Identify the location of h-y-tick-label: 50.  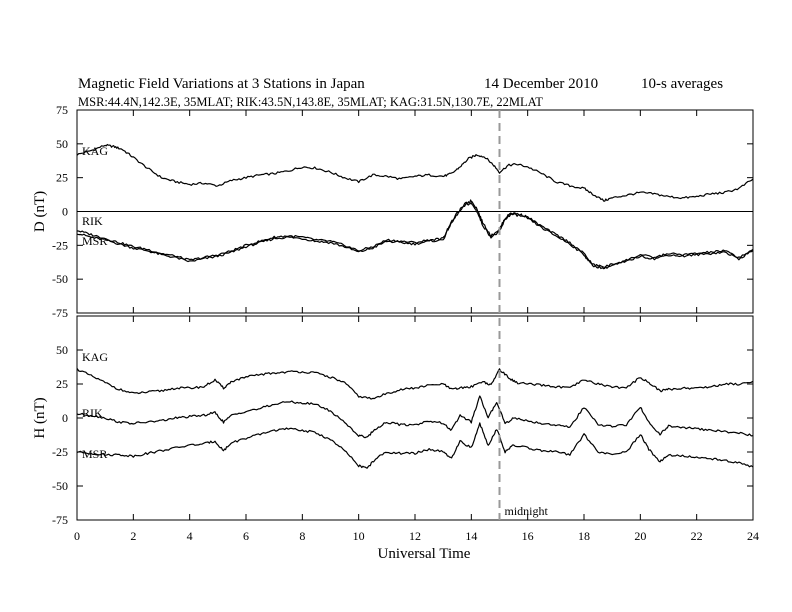
(62, 350).